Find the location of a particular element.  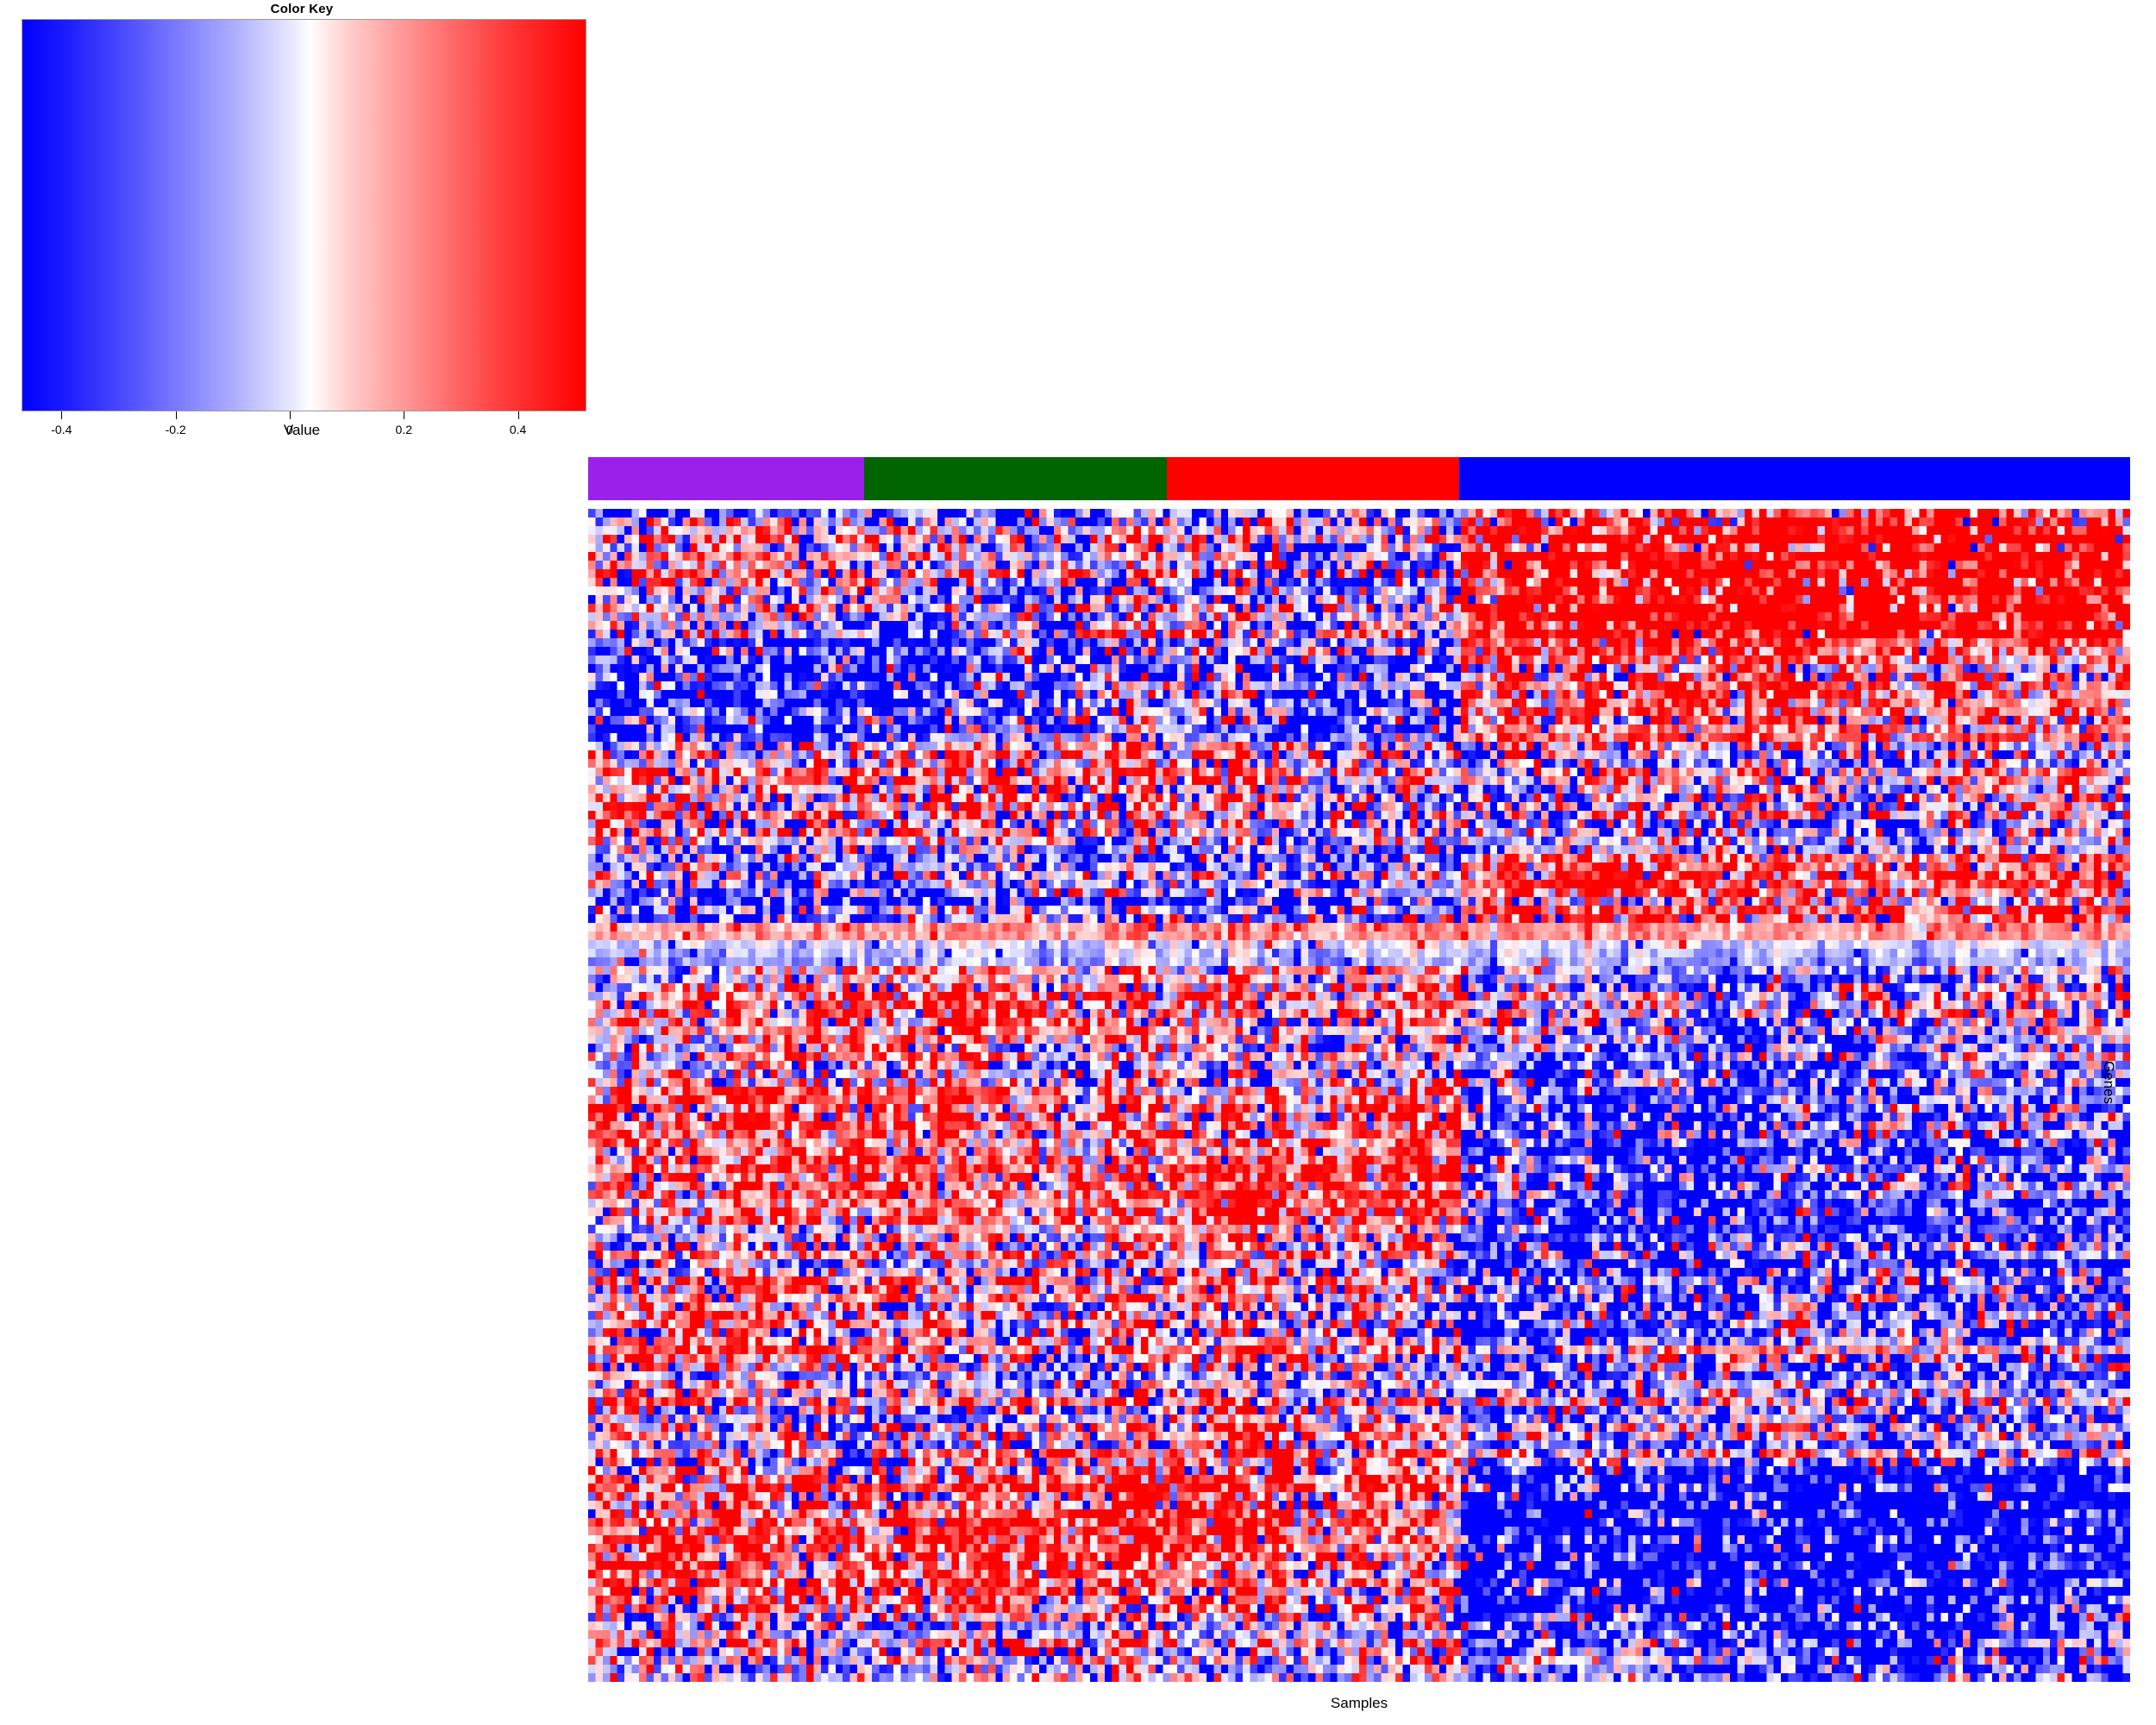

color-key-tick-label: -0.2 is located at coordinates (175, 429).